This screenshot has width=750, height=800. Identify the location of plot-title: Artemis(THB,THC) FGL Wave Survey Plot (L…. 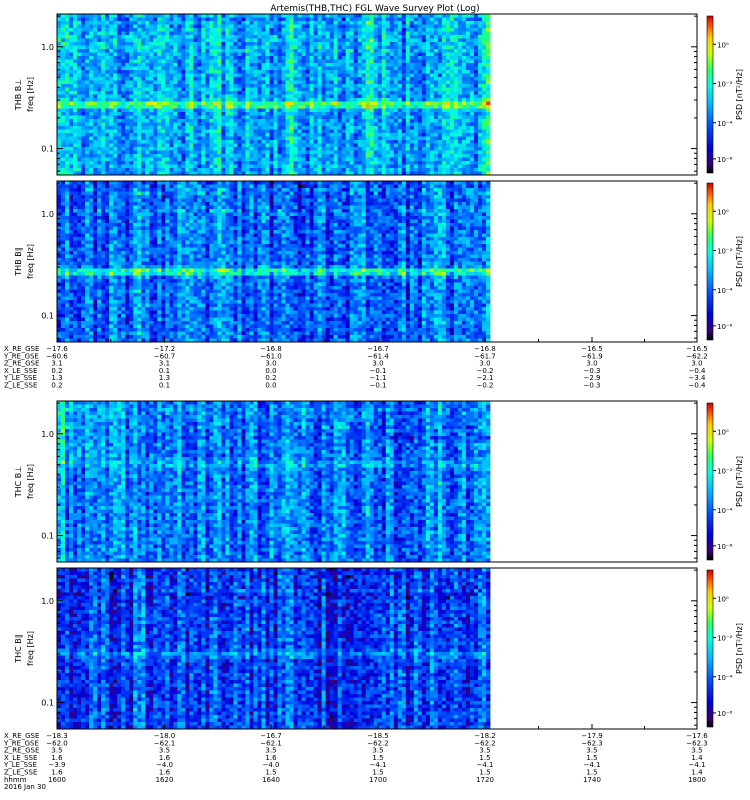
(374, 9).